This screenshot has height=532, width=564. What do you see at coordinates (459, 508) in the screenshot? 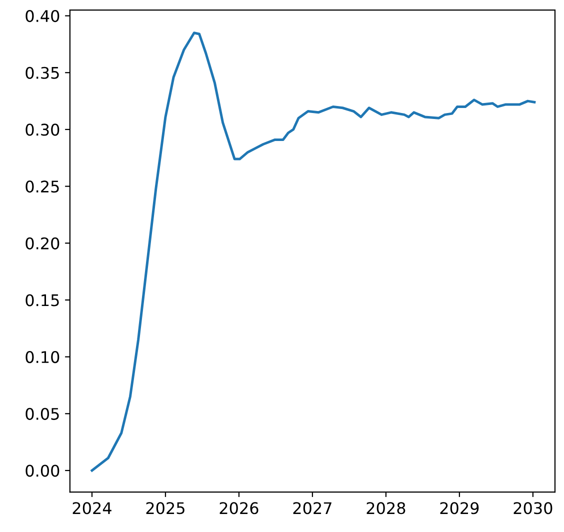
I see `x-tick-label: 2029` at bounding box center [459, 508].